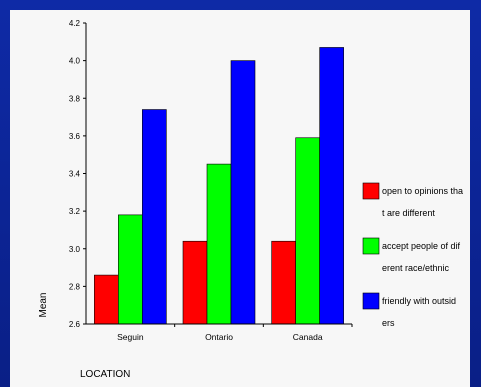  Describe the element at coordinates (416, 268) in the screenshot. I see `legend-label-line2: erent race/ethnic` at that location.